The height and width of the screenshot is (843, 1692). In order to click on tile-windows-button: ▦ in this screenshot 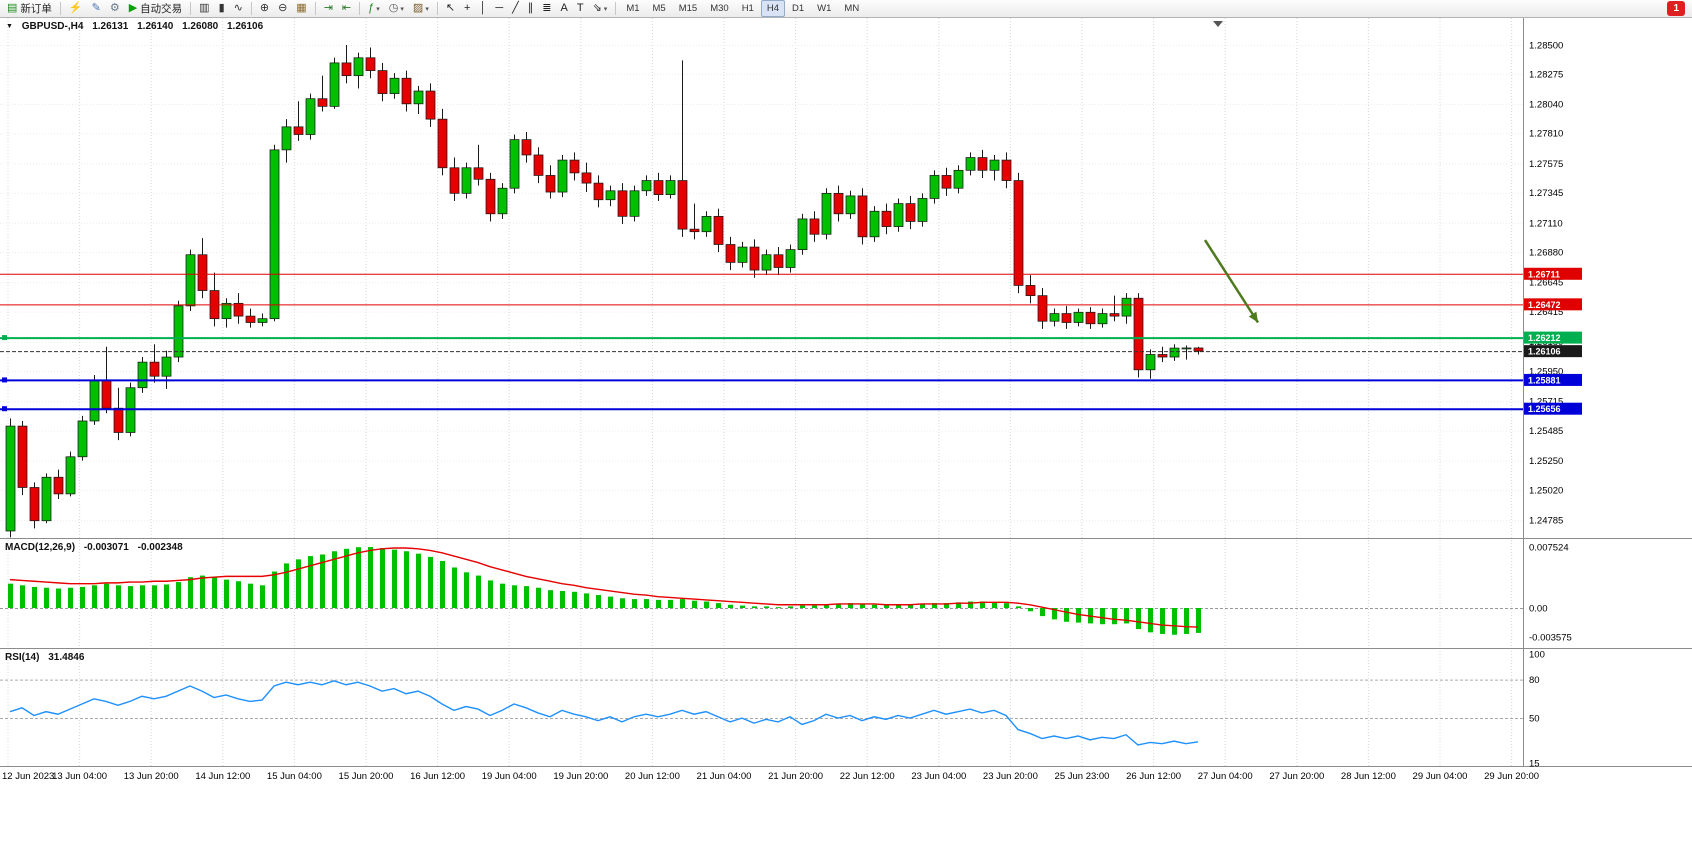, I will do `click(301, 8)`.